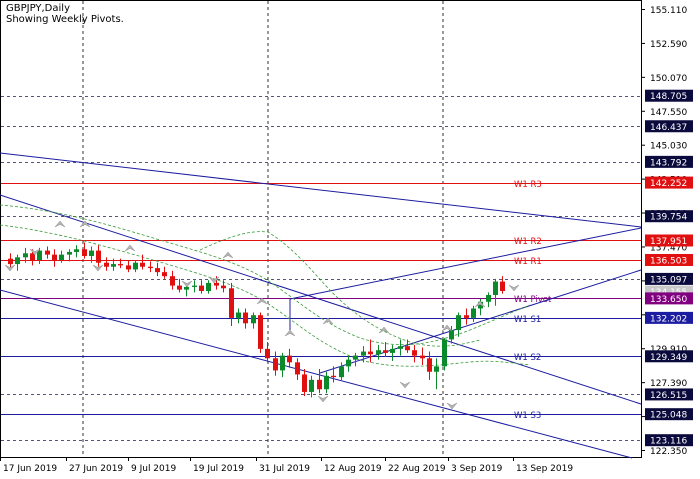 This screenshot has width=700, height=479. What do you see at coordinates (668, 79) in the screenshot?
I see `y-tick-label: 150.070` at bounding box center [668, 79].